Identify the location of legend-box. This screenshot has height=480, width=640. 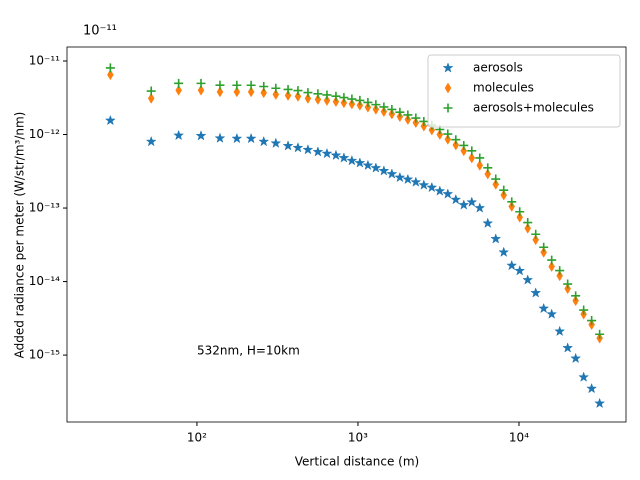
(524, 91).